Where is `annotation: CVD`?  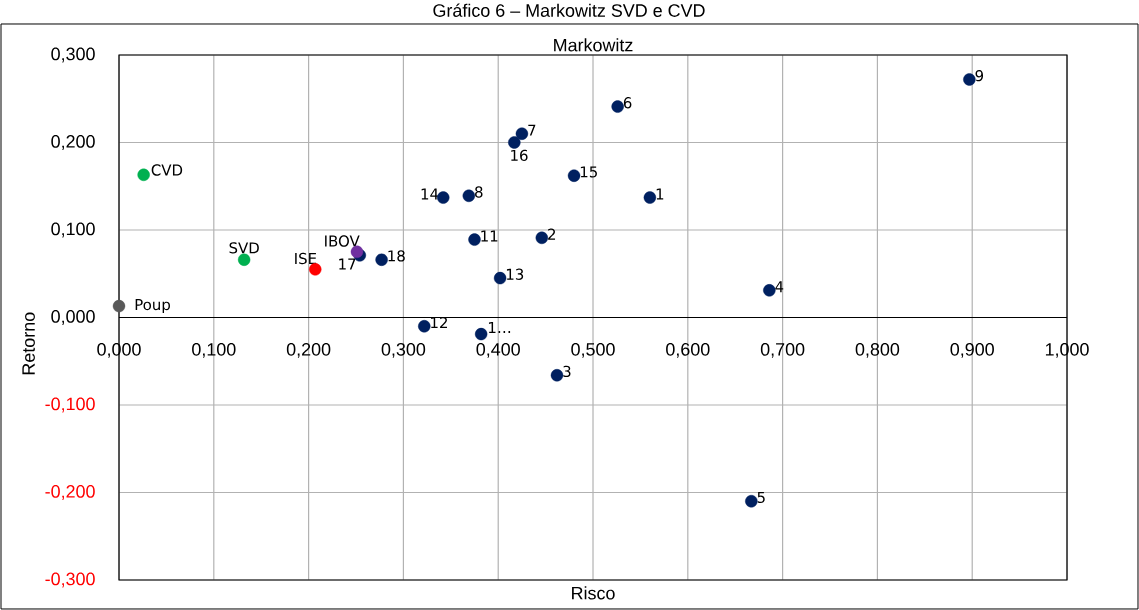 annotation: CVD is located at coordinates (167, 170).